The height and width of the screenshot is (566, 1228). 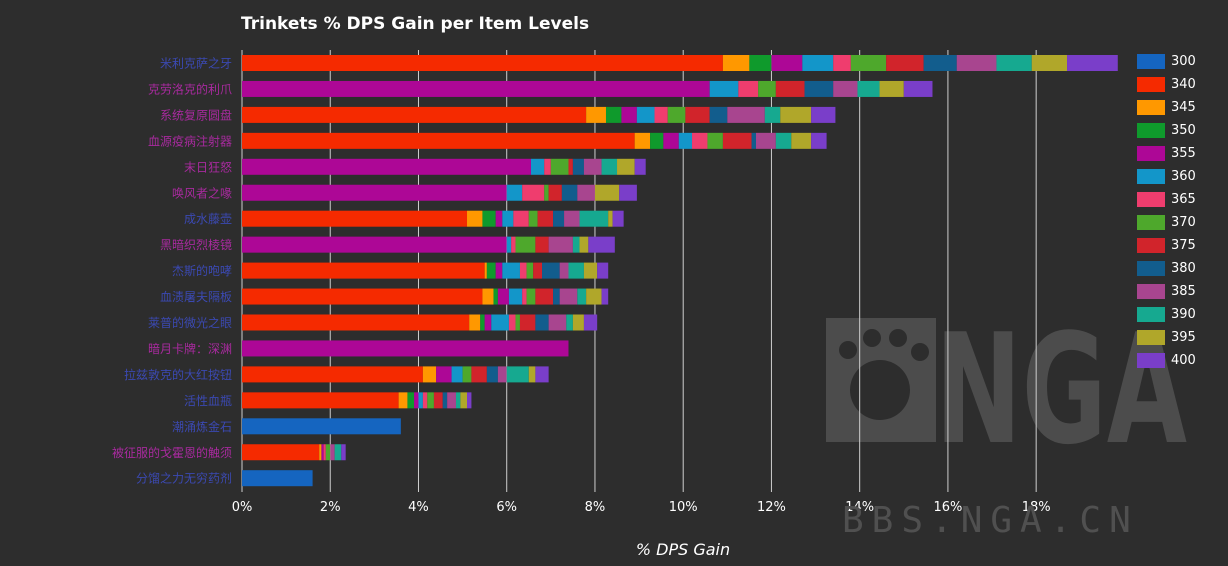 I want to click on legend-item-355: 355, so click(x=1166, y=153).